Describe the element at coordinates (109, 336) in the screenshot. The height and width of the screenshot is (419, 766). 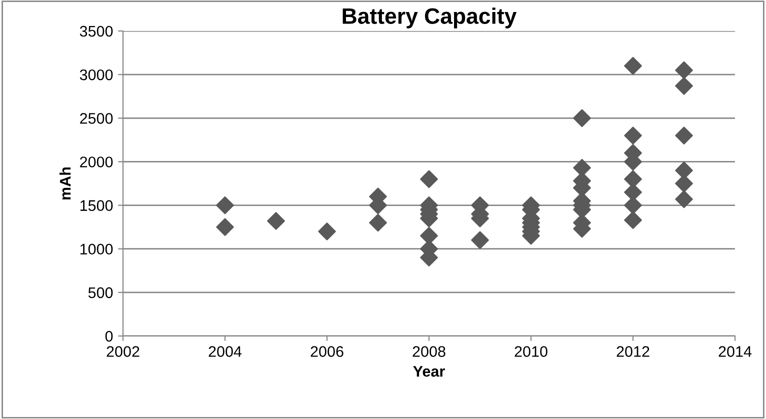
I see `y-tick-label: 0` at that location.